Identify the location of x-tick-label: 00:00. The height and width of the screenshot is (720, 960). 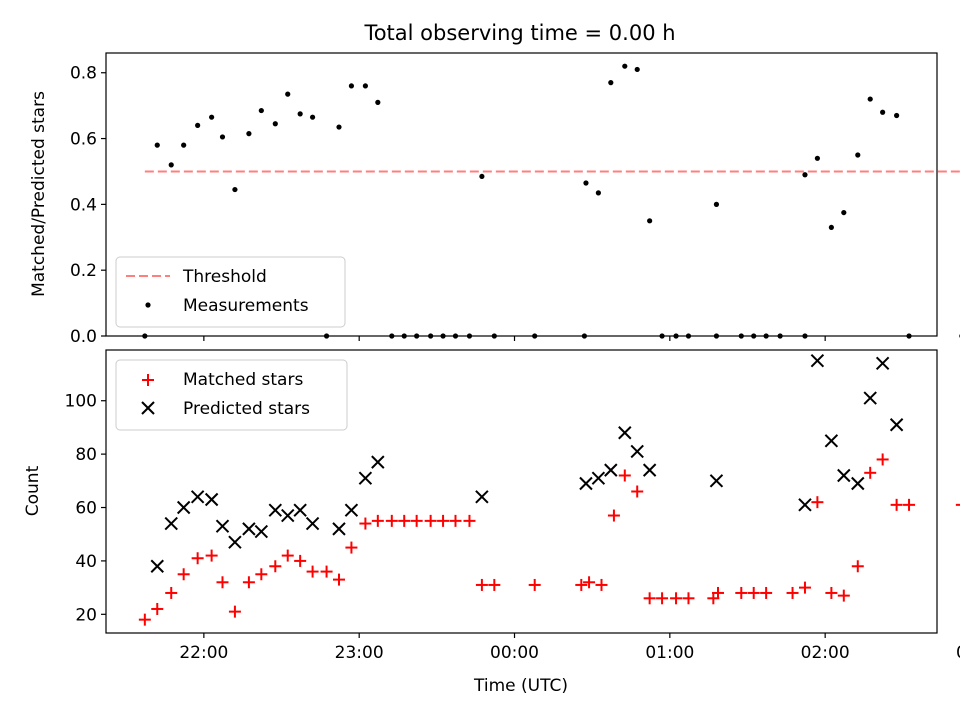
(514, 653).